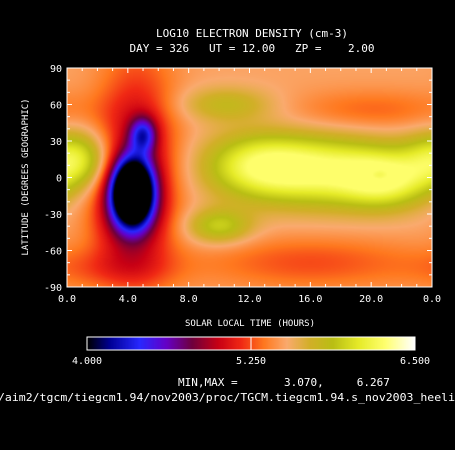  I want to click on chart-subtitle: DAY = 326 UT = 12.00 ZP = 2.00, so click(251, 48).